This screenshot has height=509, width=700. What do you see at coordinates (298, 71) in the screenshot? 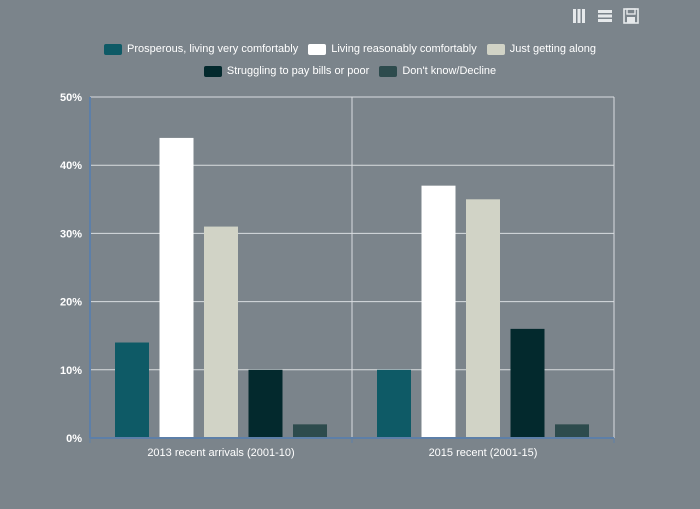
I see `legend-label: Struggling to pay bills or poor` at bounding box center [298, 71].